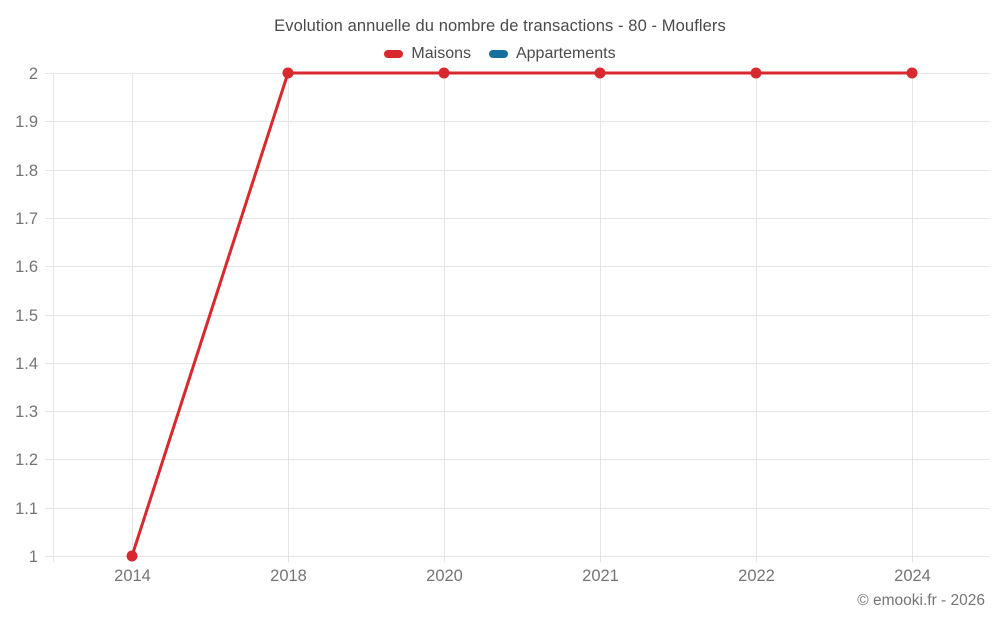 The height and width of the screenshot is (625, 1000). Describe the element at coordinates (912, 576) in the screenshot. I see `x-axis-label: 2024` at that location.